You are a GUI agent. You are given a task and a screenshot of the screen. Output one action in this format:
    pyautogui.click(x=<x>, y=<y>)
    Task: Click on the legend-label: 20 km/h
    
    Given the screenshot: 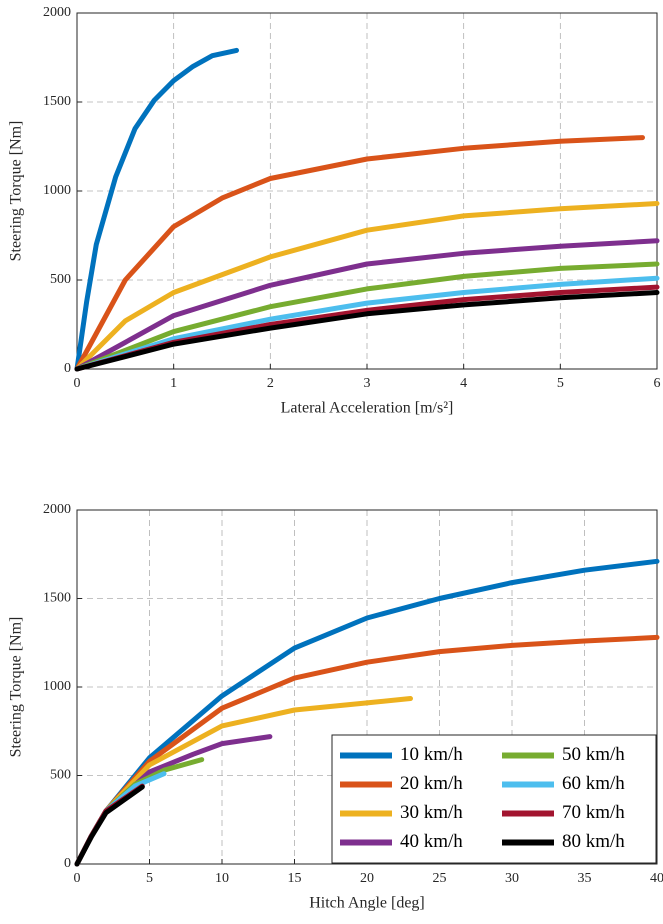 What is the action you would take?
    pyautogui.click(x=431, y=783)
    